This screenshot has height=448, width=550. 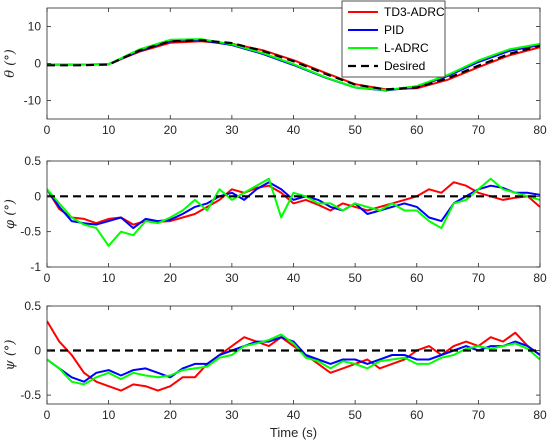 I want to click on series-line-desired, so click(x=293, y=65).